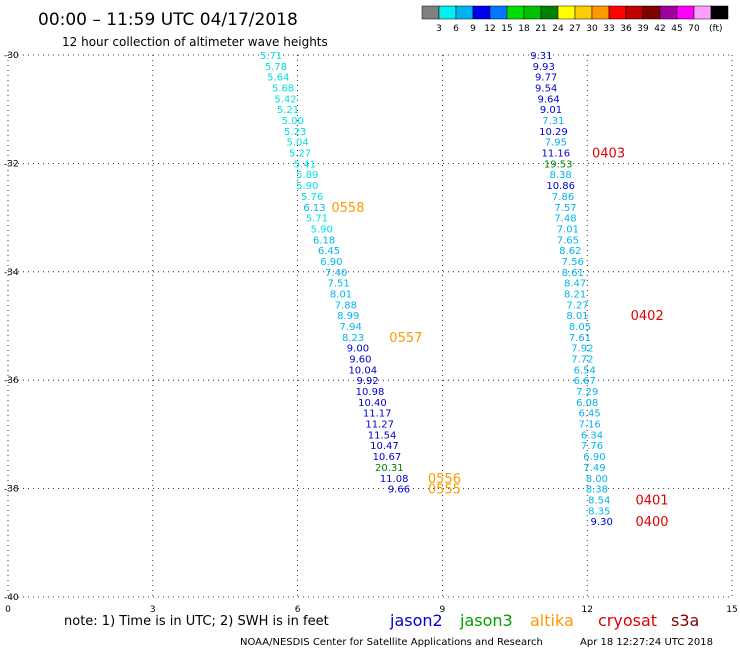  I want to click on pass-time-label: 0555, so click(444, 490).